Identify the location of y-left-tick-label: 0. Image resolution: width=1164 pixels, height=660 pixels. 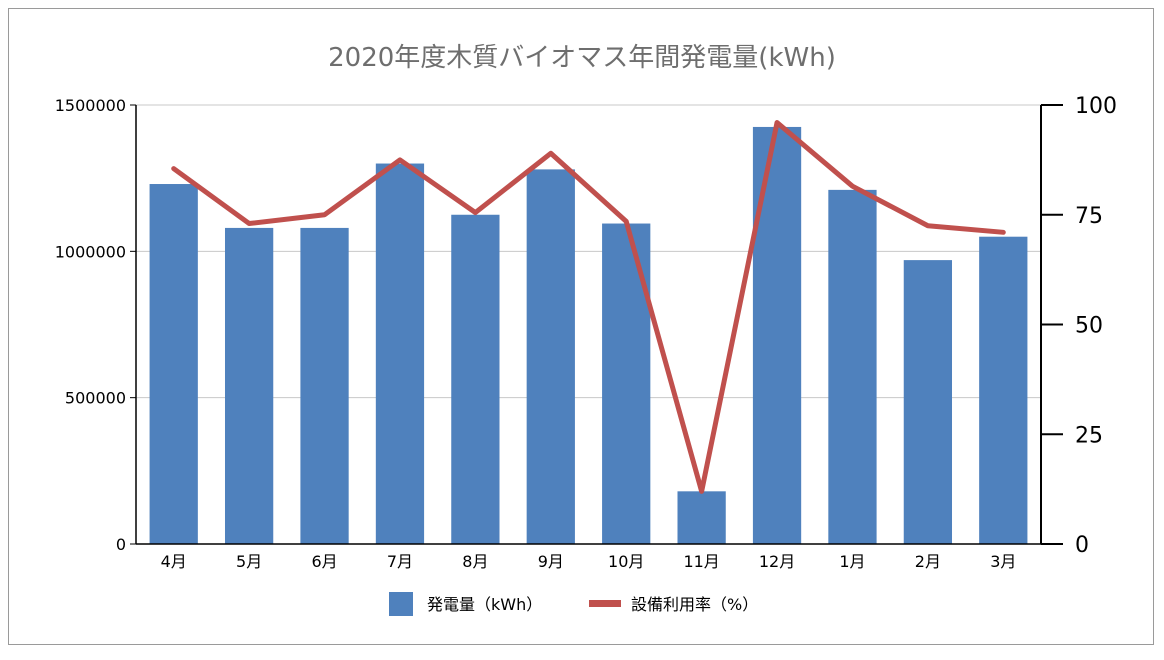
(121, 544).